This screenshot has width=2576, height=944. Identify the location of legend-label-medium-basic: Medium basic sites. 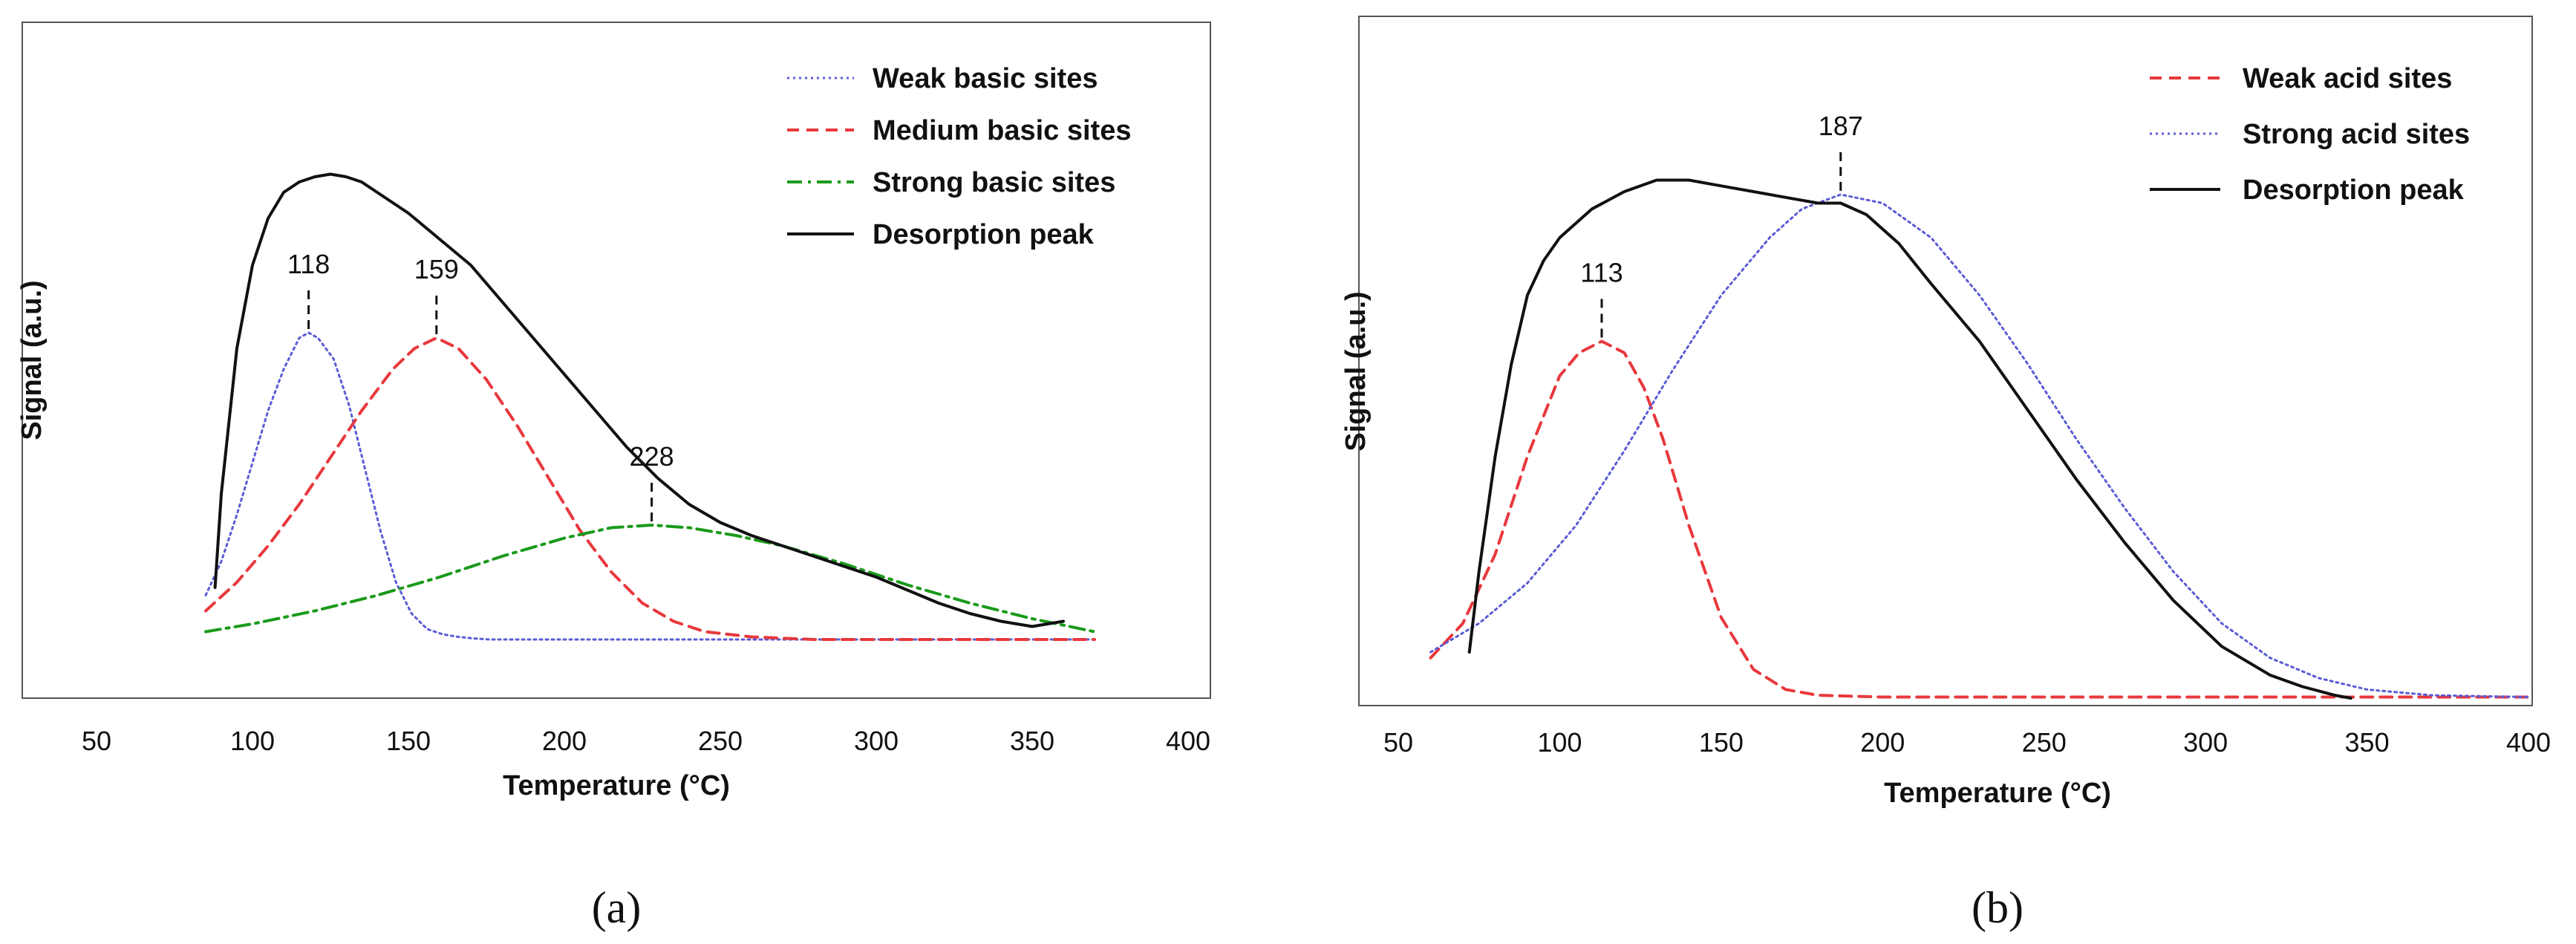
(1002, 130).